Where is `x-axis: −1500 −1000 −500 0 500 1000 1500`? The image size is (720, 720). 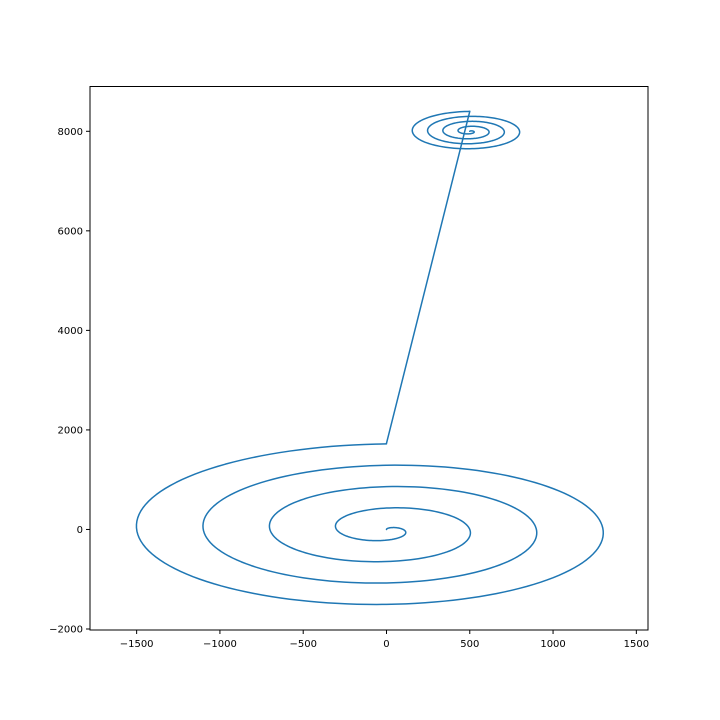 x-axis: −1500 −1000 −500 0 500 1000 1500 is located at coordinates (384, 640).